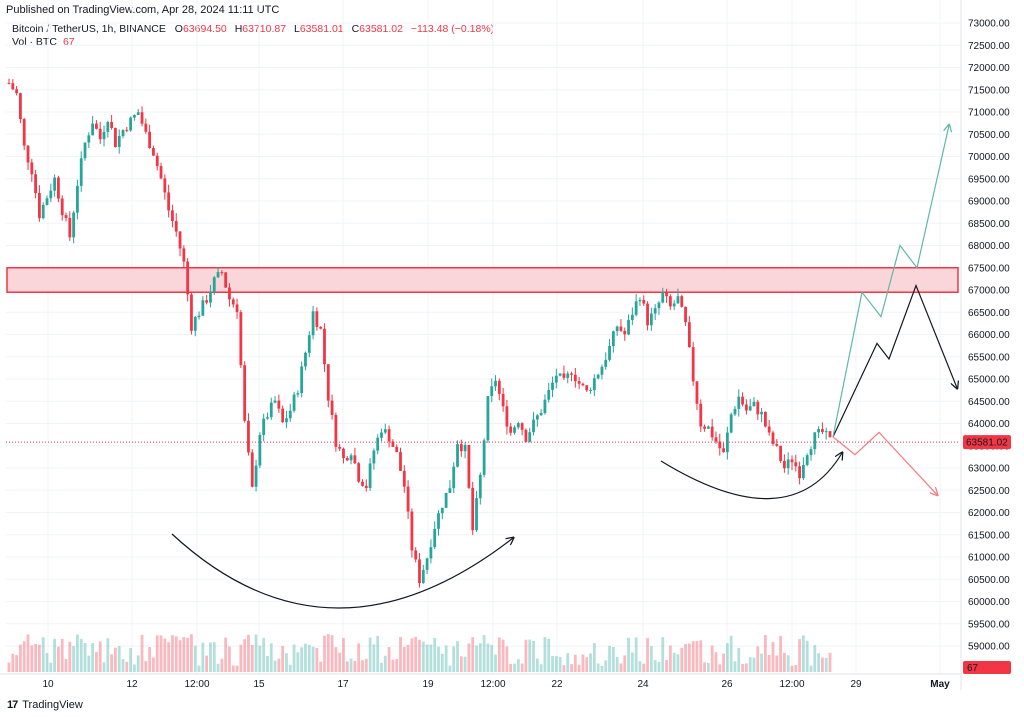 Image resolution: width=1024 pixels, height=717 pixels. I want to click on time-axis: 10 12 12:00 15 17 19 12:00 22 24 26 12:00 29 May, so click(496, 684).